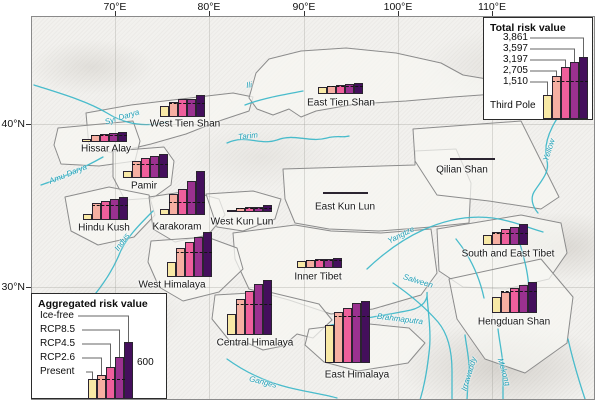 This screenshot has height=406, width=600. Describe the element at coordinates (172, 285) in the screenshot. I see `region-label-west-himalaya: West Himalaya` at that location.